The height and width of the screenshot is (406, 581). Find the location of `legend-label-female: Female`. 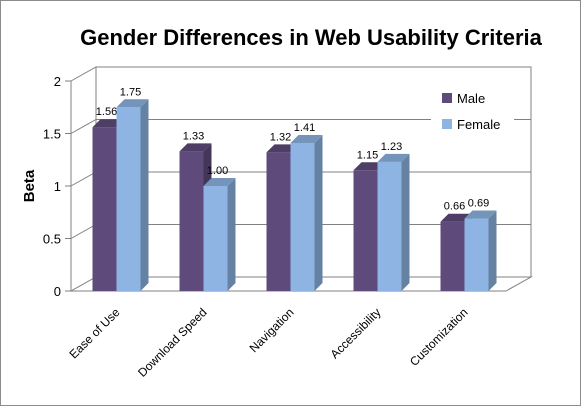

legend-label-female: Female is located at coordinates (478, 124).